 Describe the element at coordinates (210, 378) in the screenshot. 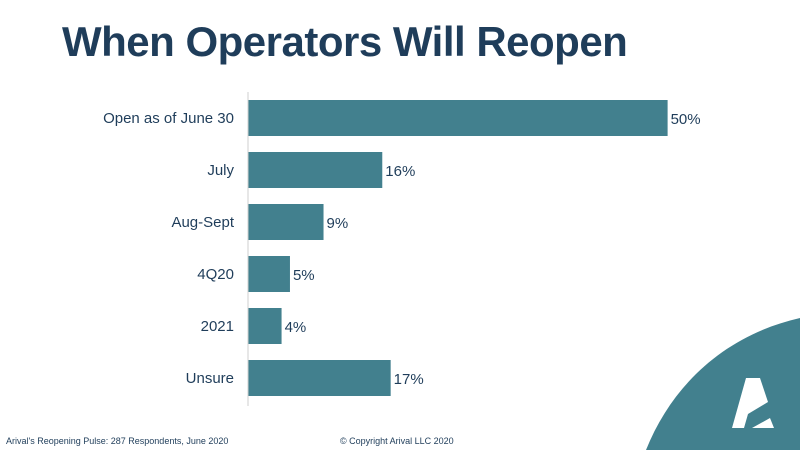

I see `category-label: Unsure` at that location.